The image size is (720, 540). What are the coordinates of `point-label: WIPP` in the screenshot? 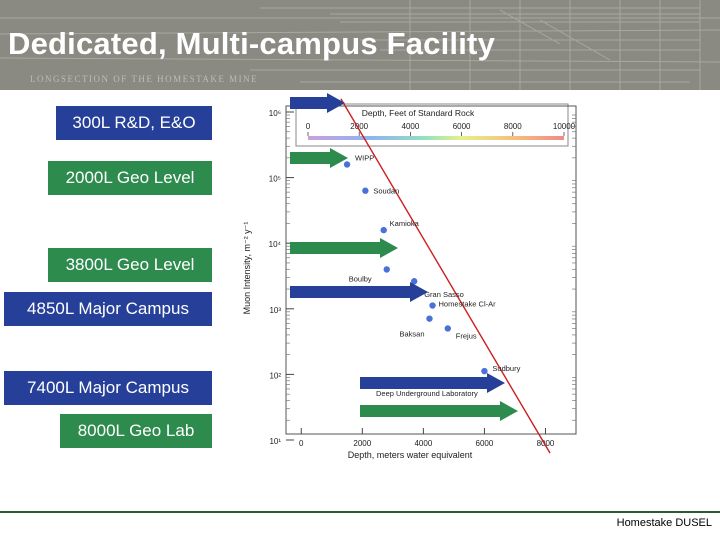 It's located at (364, 157).